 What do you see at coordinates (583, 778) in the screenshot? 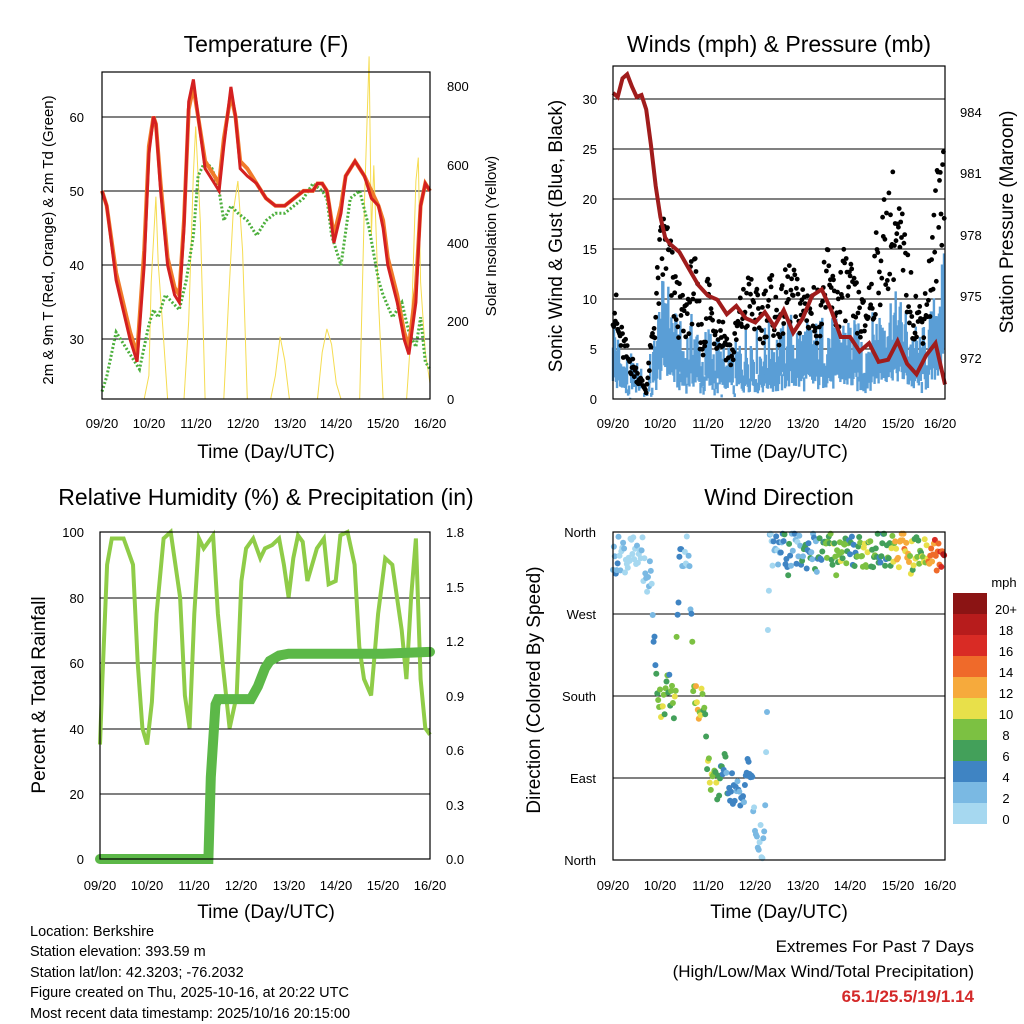
I see `tick-label: East` at bounding box center [583, 778].